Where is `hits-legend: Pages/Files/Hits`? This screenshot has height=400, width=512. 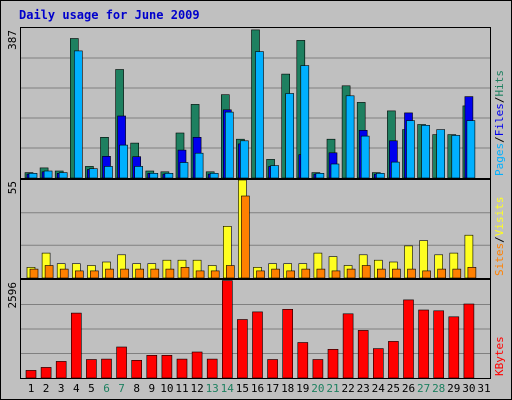 hits-legend: Pages/Files/Hits is located at coordinates (499, 123).